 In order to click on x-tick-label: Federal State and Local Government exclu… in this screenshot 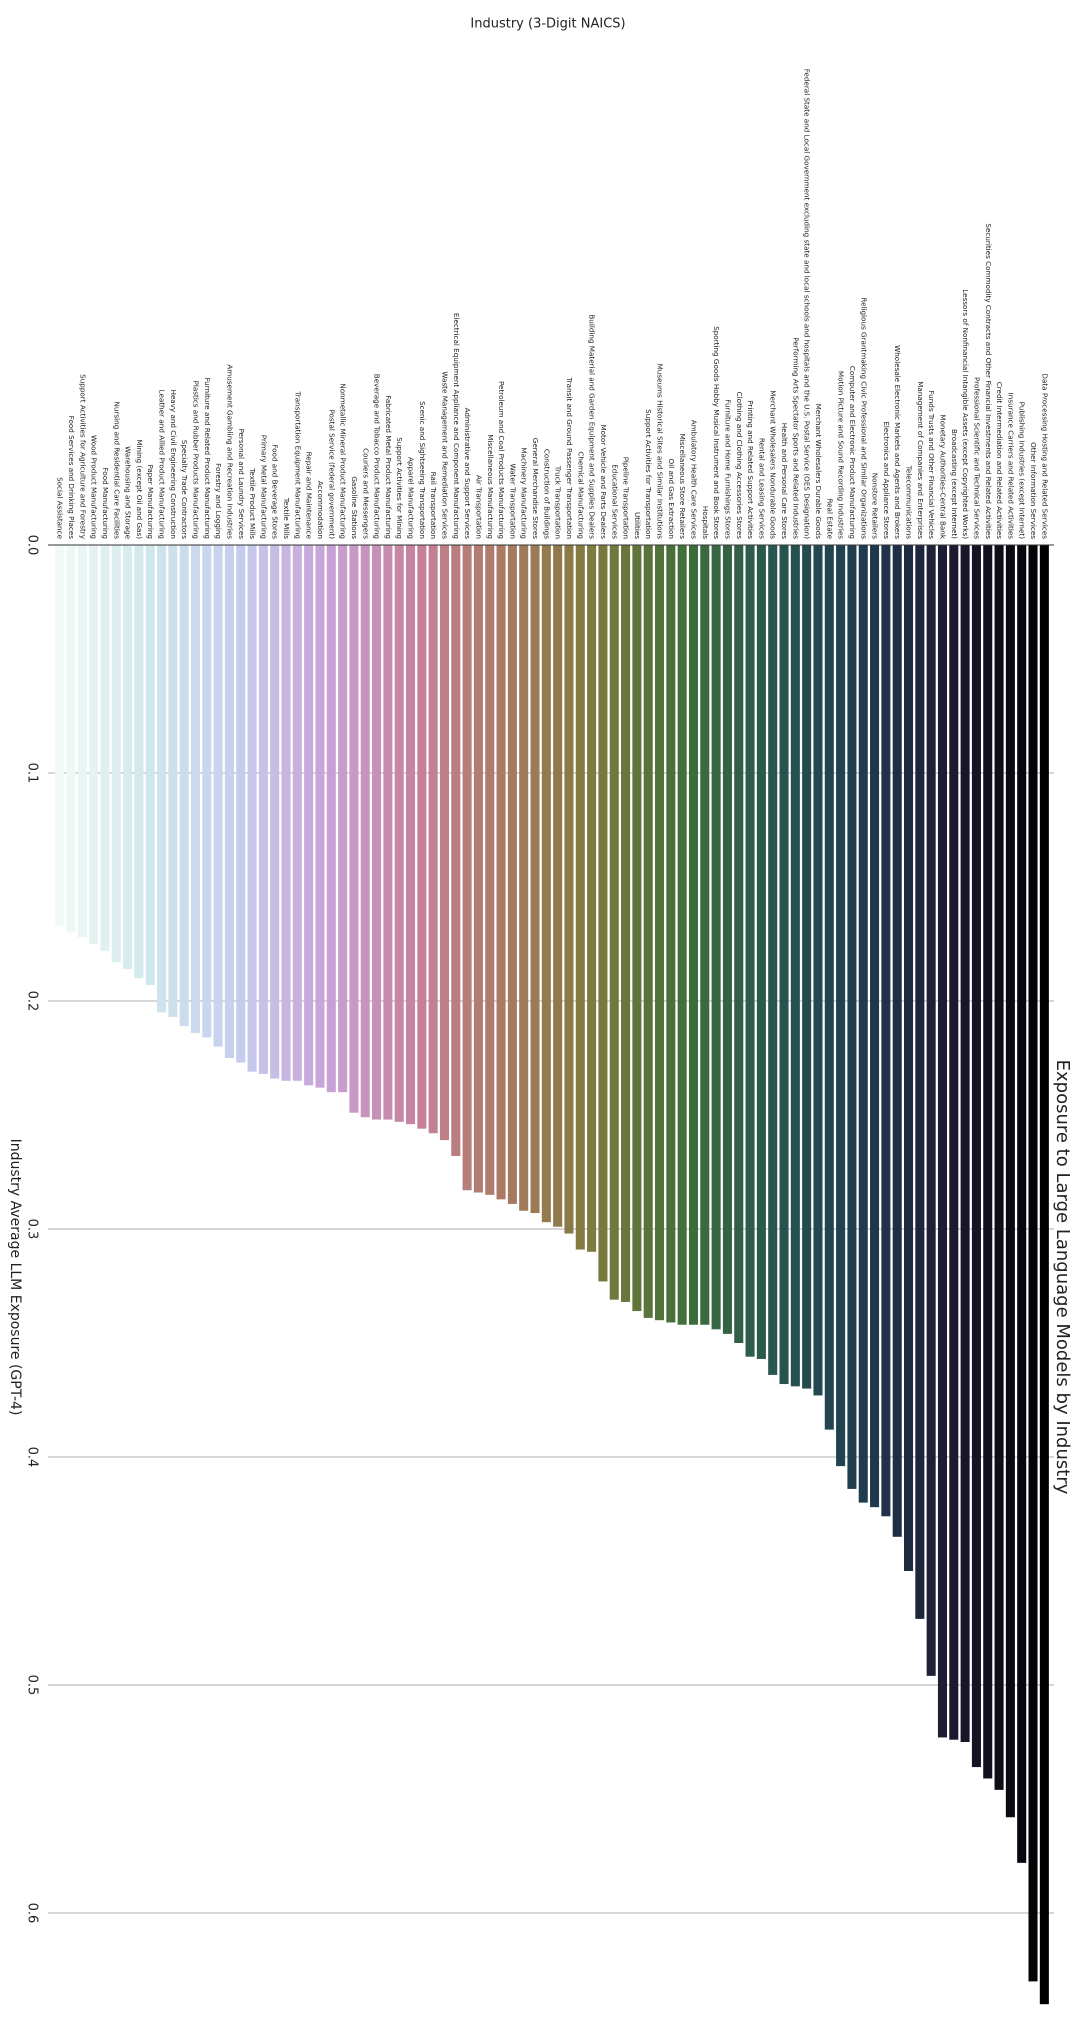, I will do `click(807, 304)`.